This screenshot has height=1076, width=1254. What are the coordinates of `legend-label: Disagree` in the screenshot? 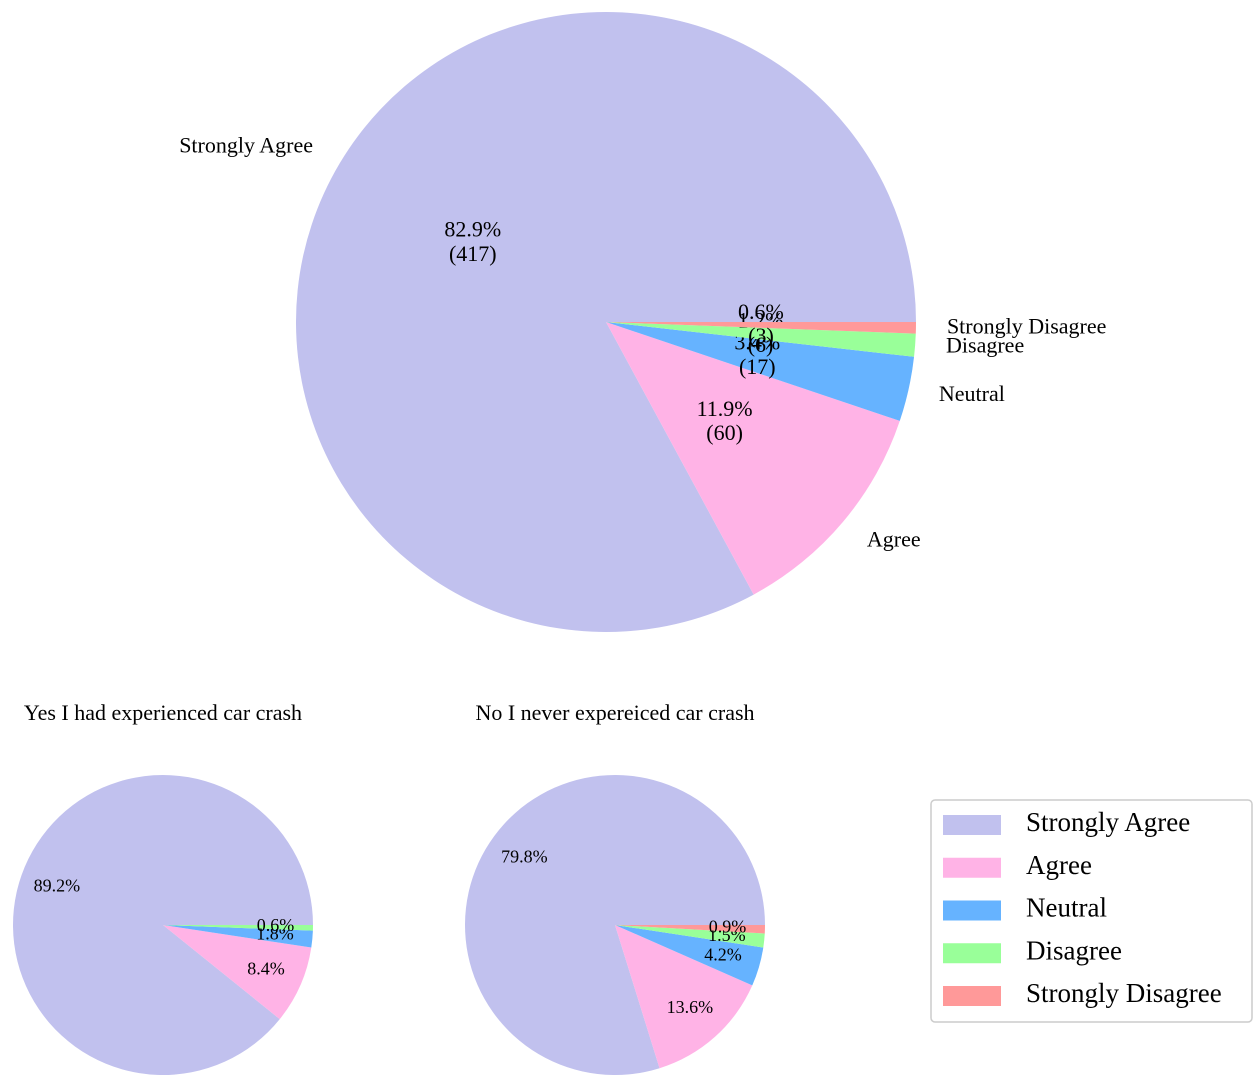 It's located at (1074, 950).